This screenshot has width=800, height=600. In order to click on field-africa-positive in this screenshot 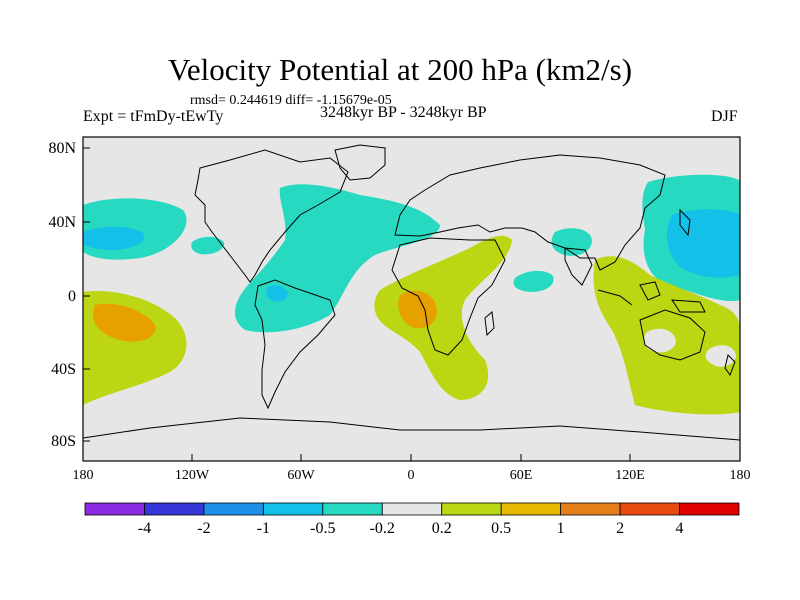, I will do `click(443, 317)`.